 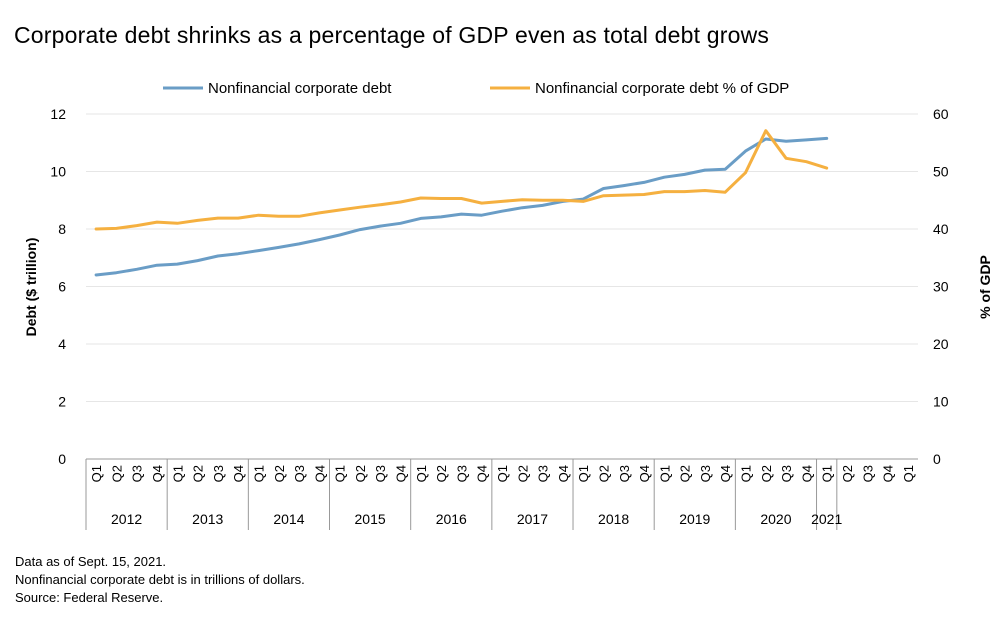 I want to click on x-year-label: 2014, so click(x=288, y=519).